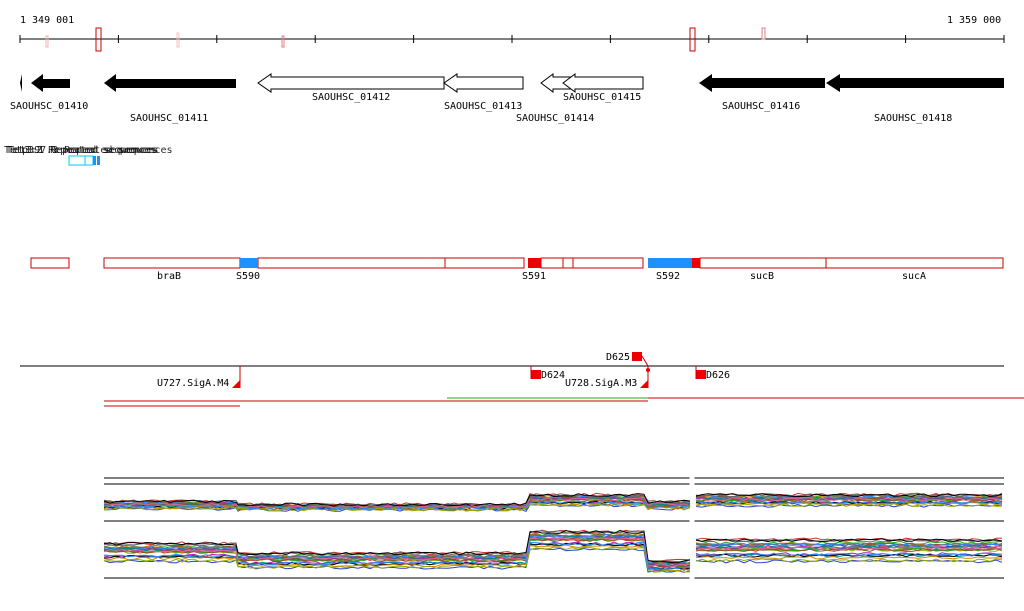  Describe the element at coordinates (49, 106) in the screenshot. I see `gene-label-01410: SAOUHSC_01410` at that location.